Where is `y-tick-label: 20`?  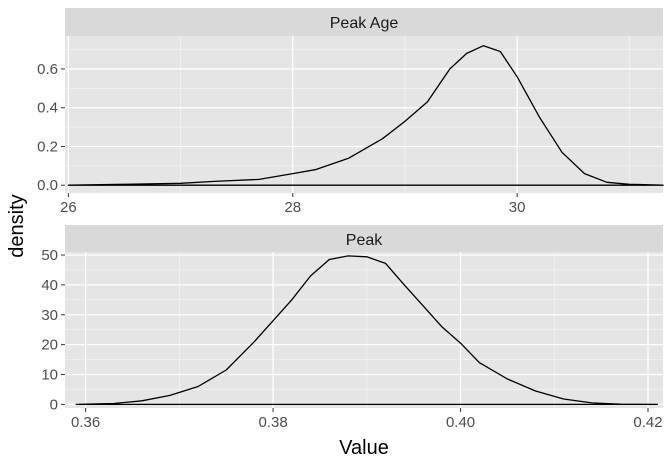
y-tick-label: 20 is located at coordinates (49, 345).